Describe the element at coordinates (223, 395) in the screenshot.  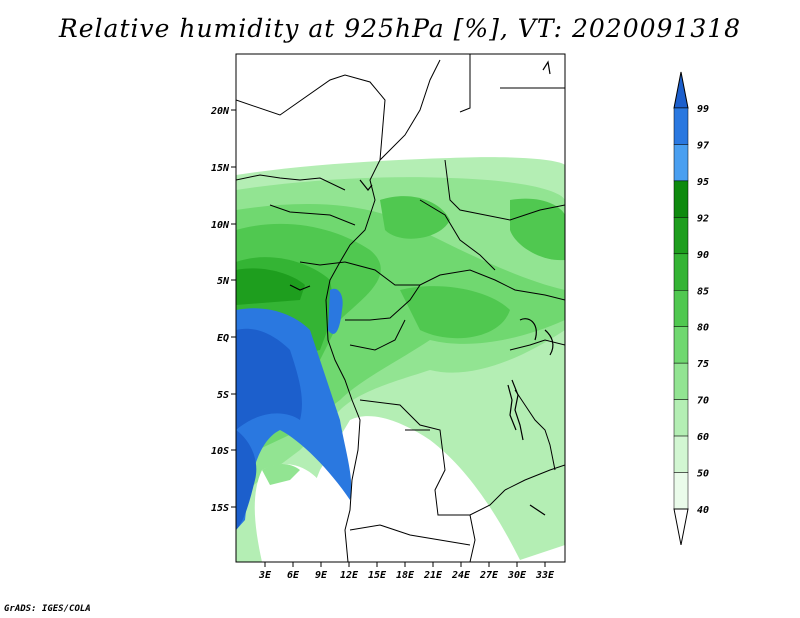
I see `lat-tick-label: 5S` at that location.